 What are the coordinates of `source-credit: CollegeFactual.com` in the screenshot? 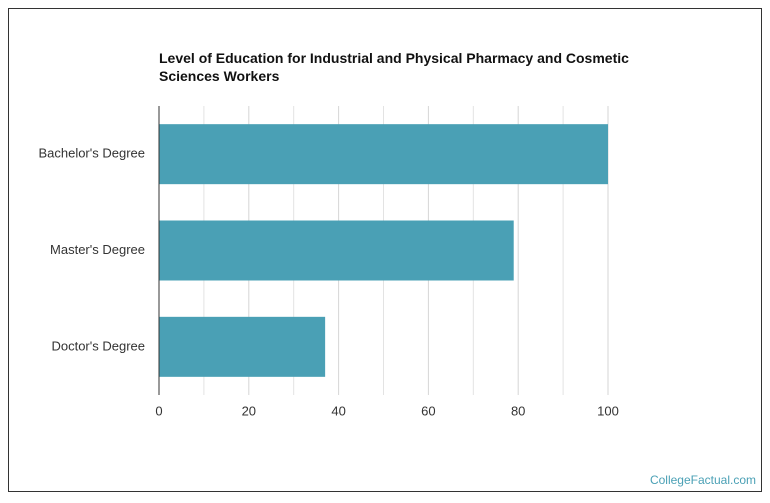 It's located at (702, 480).